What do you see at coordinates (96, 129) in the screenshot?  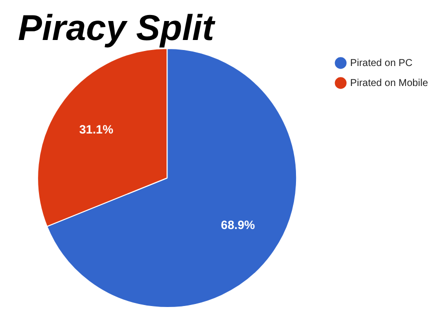 I see `data-label: 31.1%` at bounding box center [96, 129].